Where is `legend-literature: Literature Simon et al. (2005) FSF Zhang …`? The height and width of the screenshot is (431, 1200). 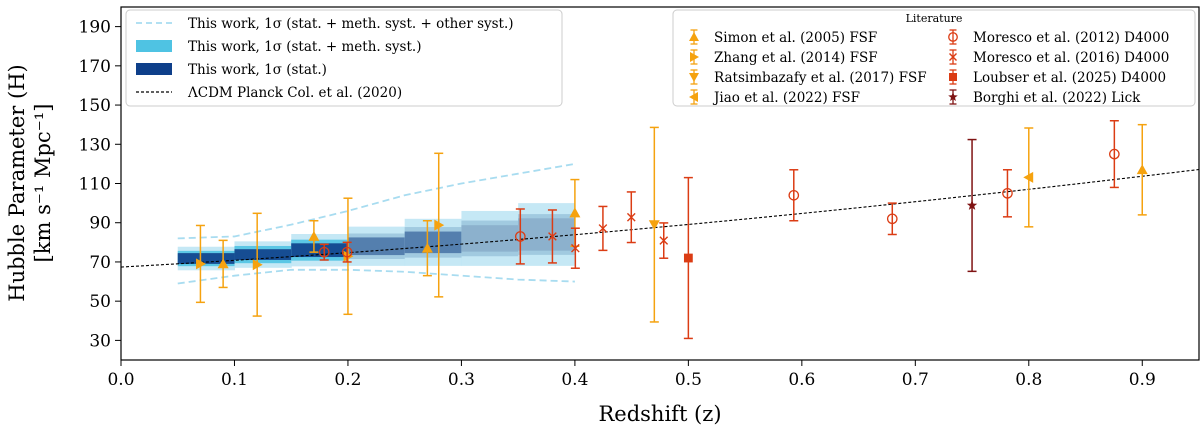 legend-literature: Literature Simon et al. (2005) FSF Zhang … is located at coordinates (934, 58).